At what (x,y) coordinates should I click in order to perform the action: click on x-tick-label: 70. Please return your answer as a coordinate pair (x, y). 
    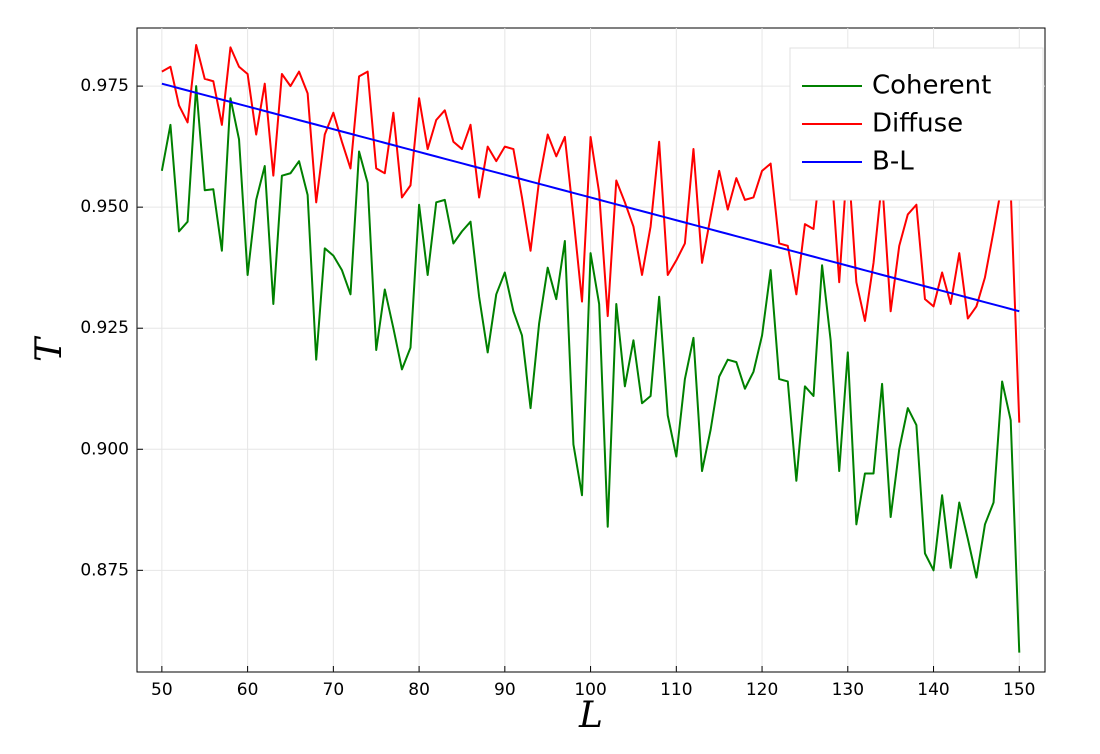
    Looking at the image, I should click on (334, 690).